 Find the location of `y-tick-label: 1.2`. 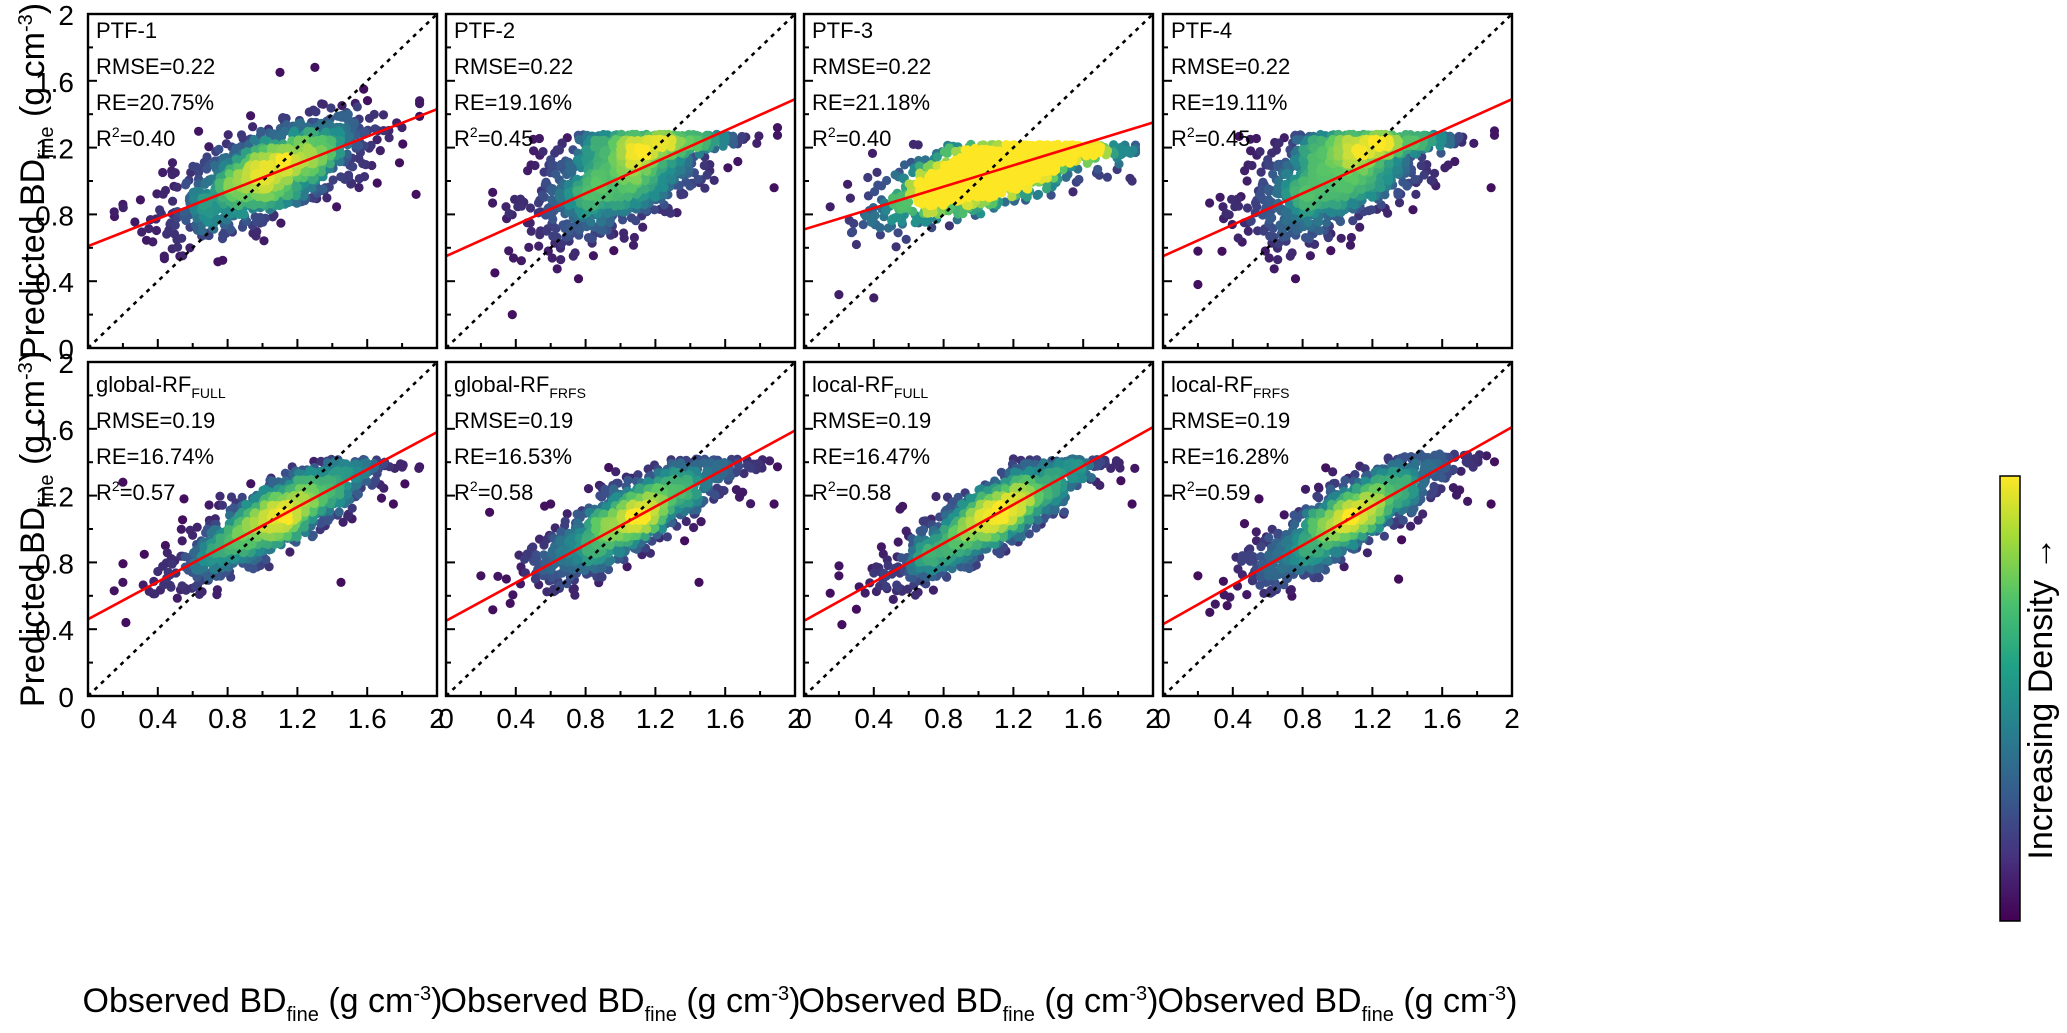

y-tick-label: 1.2 is located at coordinates (54, 149).